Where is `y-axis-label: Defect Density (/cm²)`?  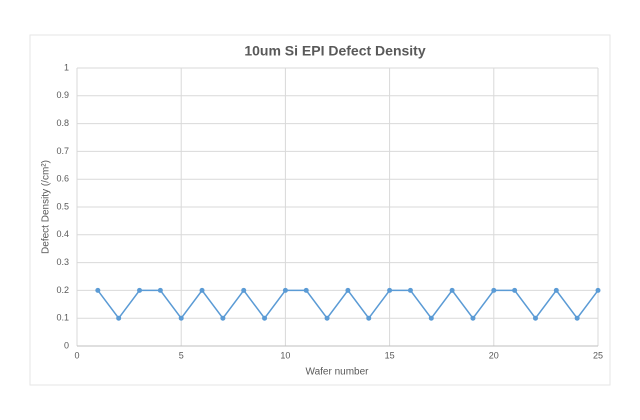 y-axis-label: Defect Density (/cm²) is located at coordinates (46, 207).